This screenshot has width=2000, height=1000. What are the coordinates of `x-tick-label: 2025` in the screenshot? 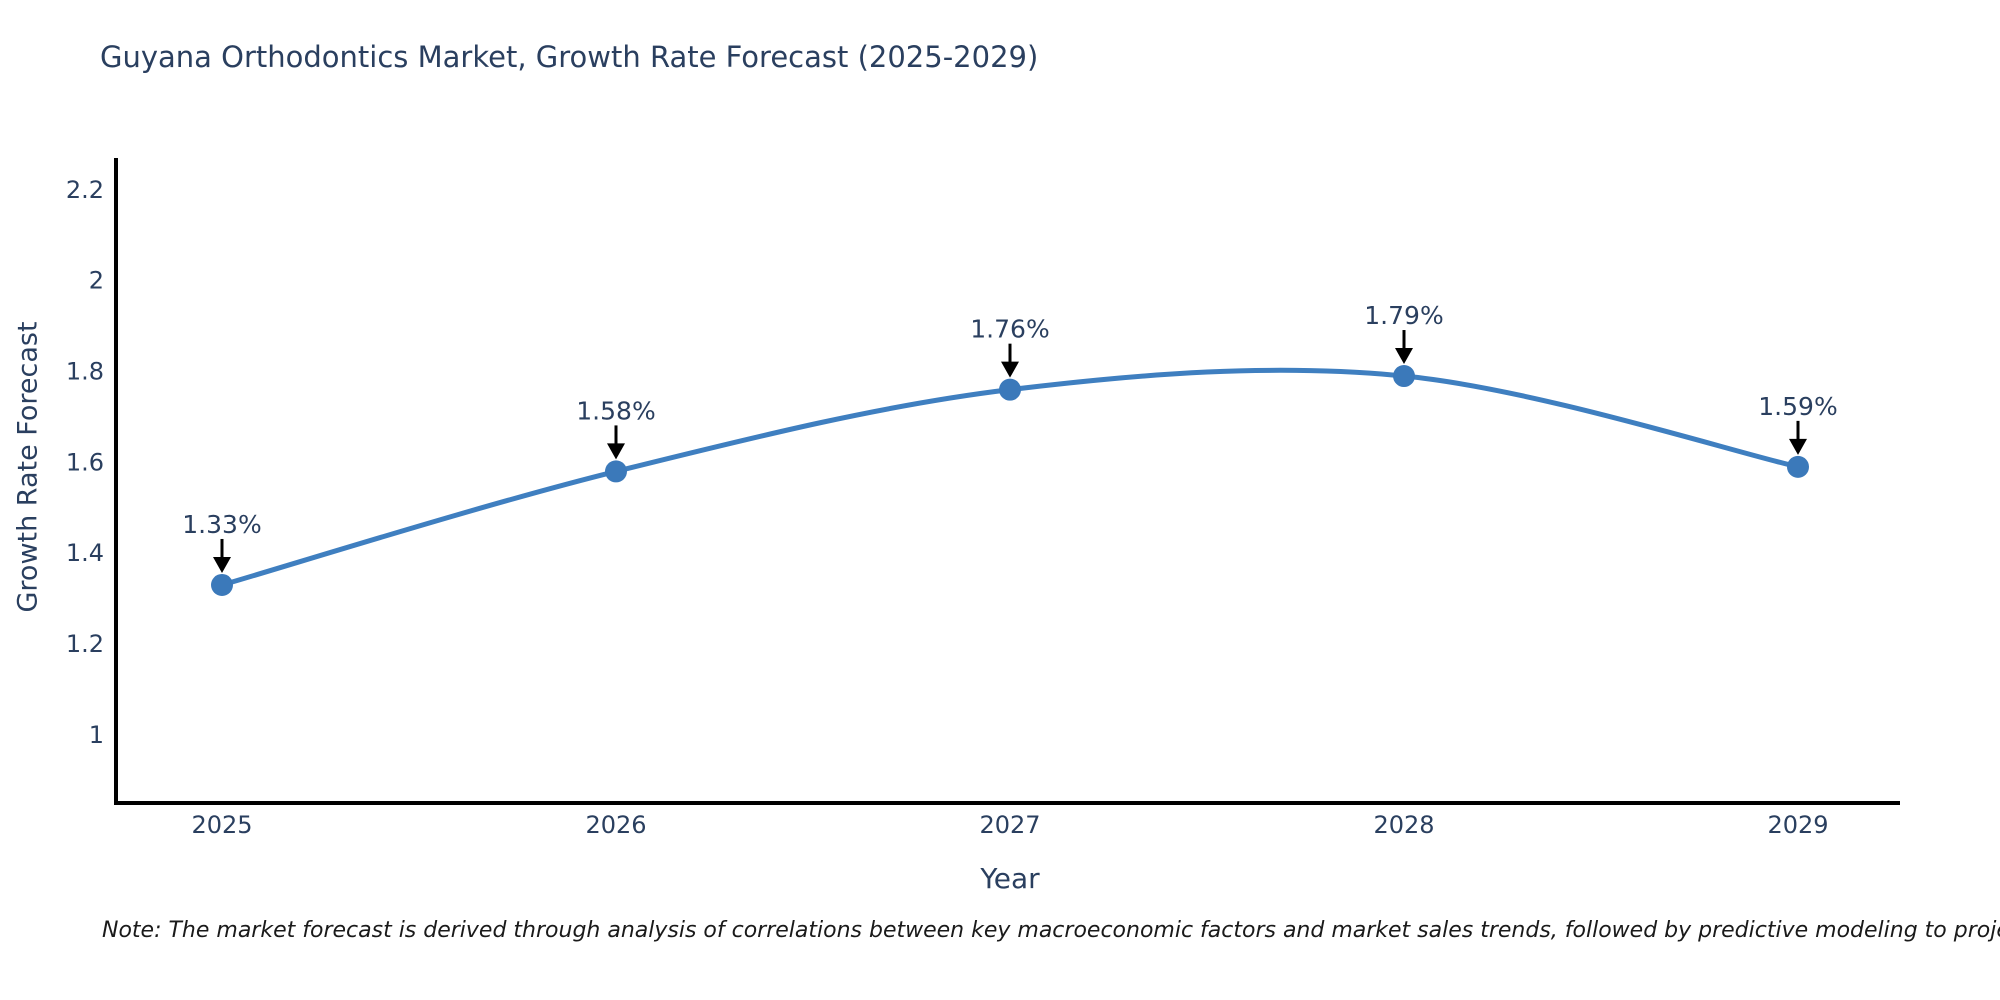 It's located at (221, 825).